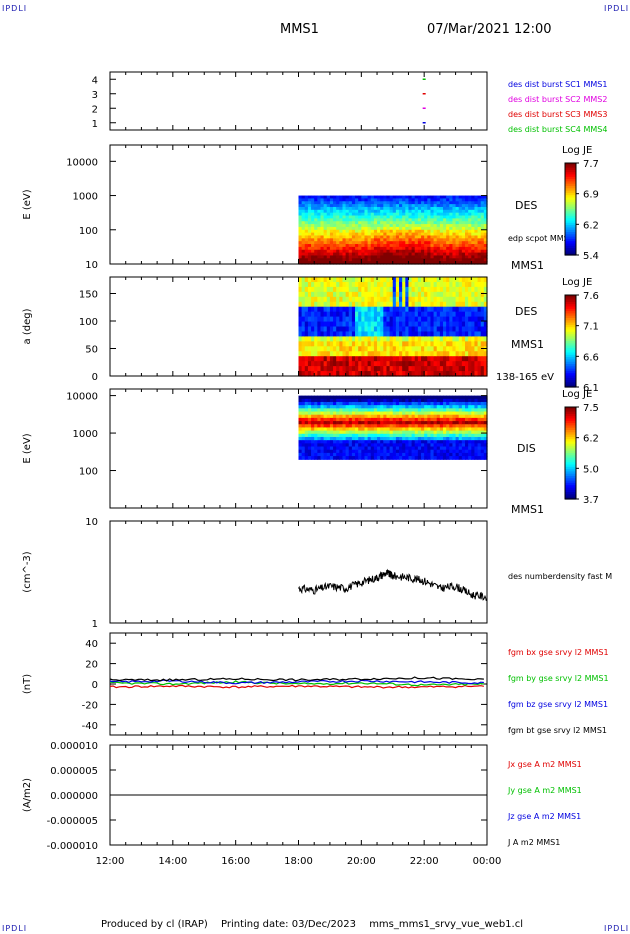 This screenshot has height=934, width=630. What do you see at coordinates (91, 350) in the screenshot?
I see `panel-des-pitch-ytick-label: 50` at bounding box center [91, 350].